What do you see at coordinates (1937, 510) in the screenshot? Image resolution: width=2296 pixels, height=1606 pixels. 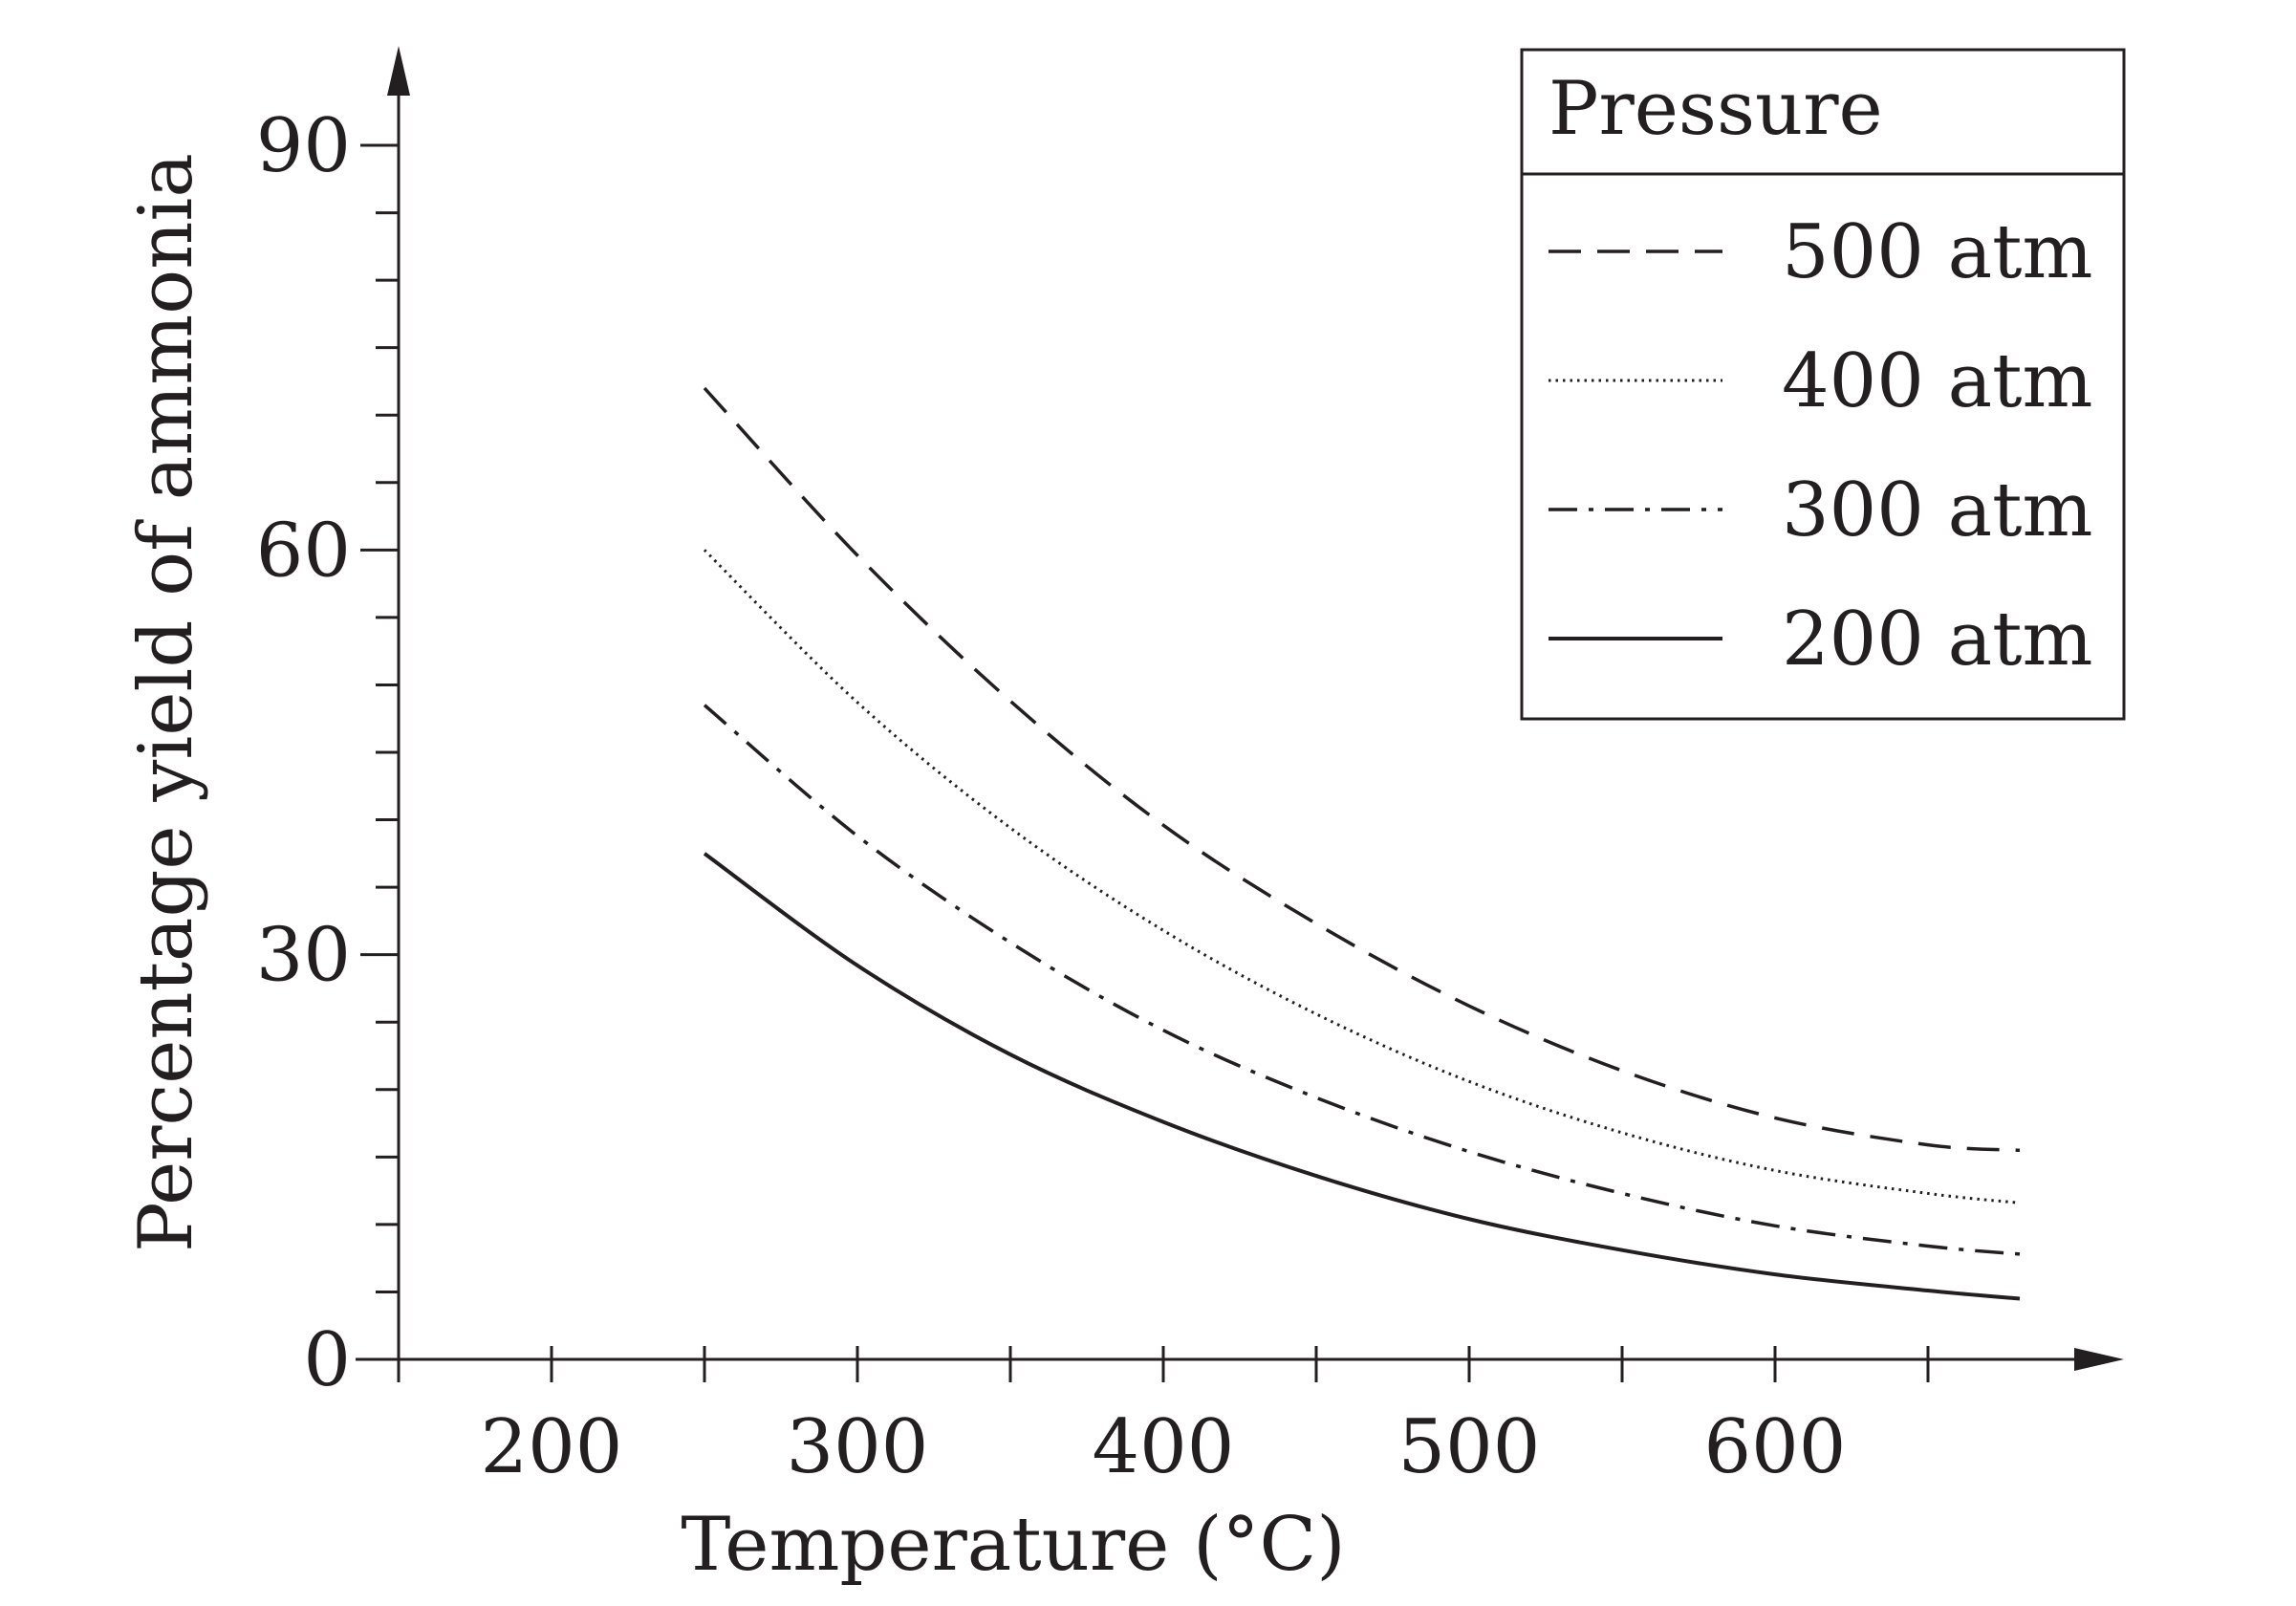 I see `legend-label: 300 atm` at bounding box center [1937, 510].